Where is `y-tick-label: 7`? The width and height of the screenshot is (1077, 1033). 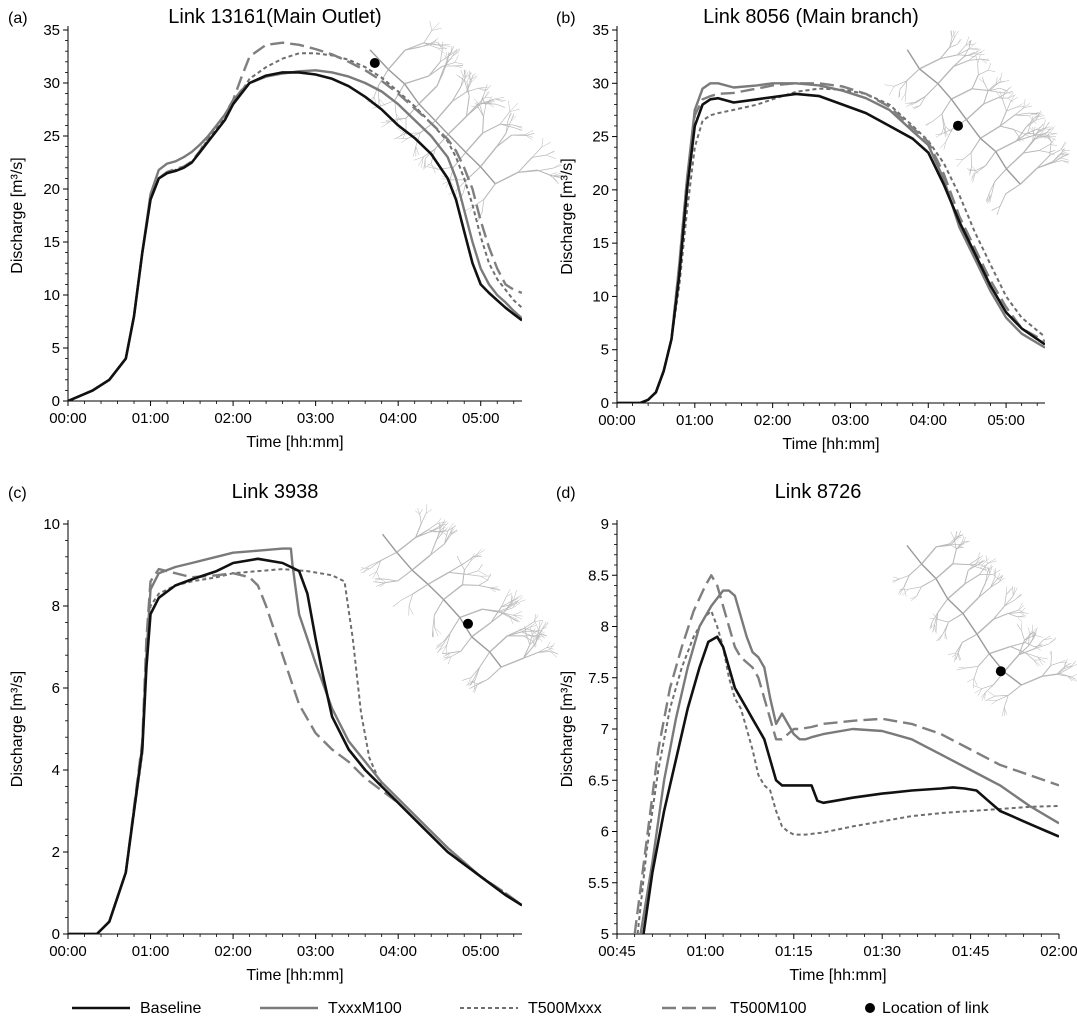 y-tick-label: 7 is located at coordinates (605, 729).